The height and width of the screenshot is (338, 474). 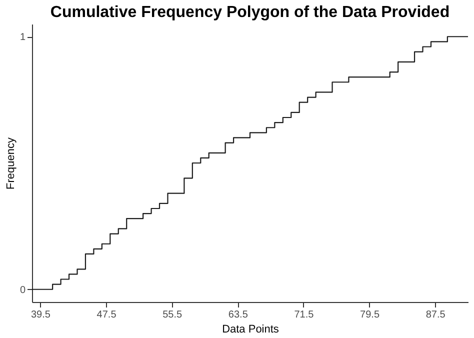 What do you see at coordinates (238, 315) in the screenshot?
I see `x-tick-label: 63.5` at bounding box center [238, 315].